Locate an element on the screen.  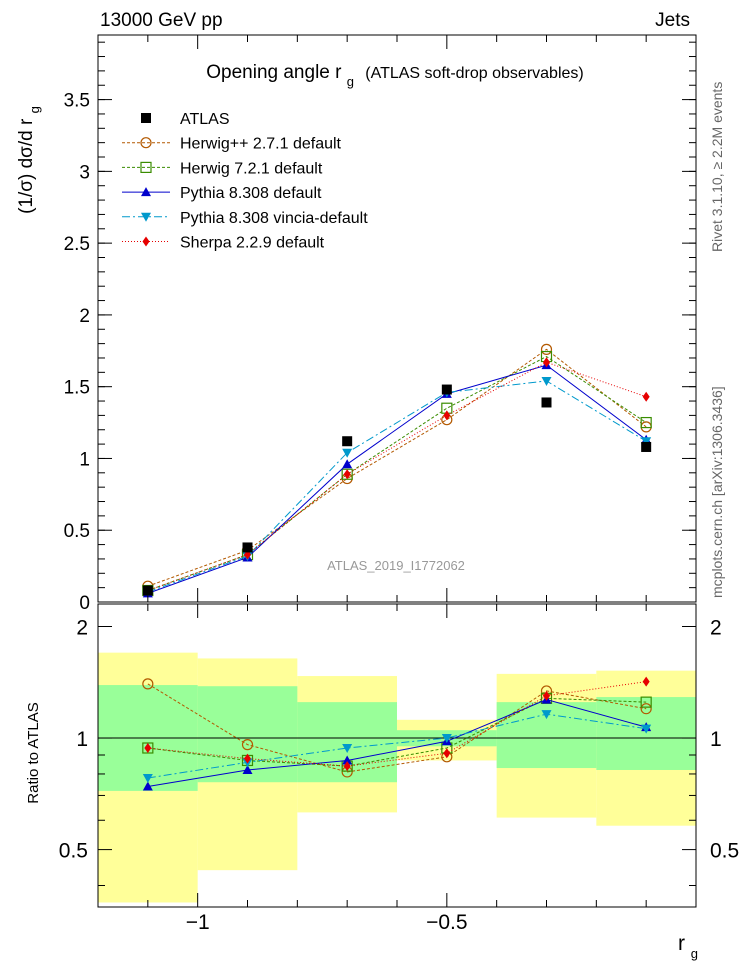
ratio-x-axis-label-sub: g is located at coordinates (694, 953).